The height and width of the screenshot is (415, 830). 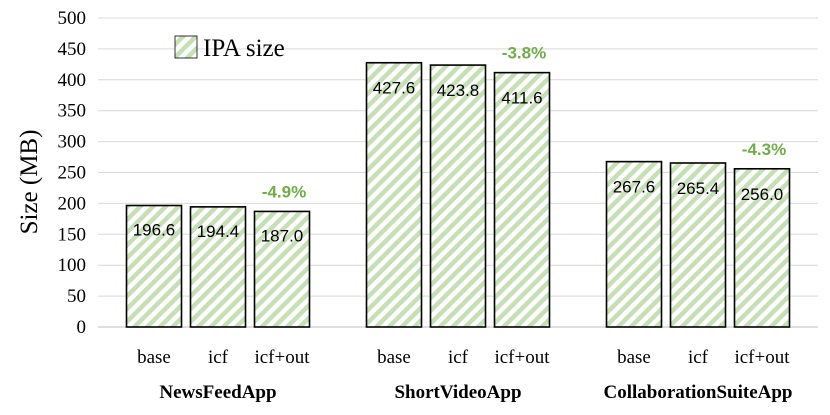 What do you see at coordinates (764, 149) in the screenshot?
I see `reduction-annotation: -4.3%` at bounding box center [764, 149].